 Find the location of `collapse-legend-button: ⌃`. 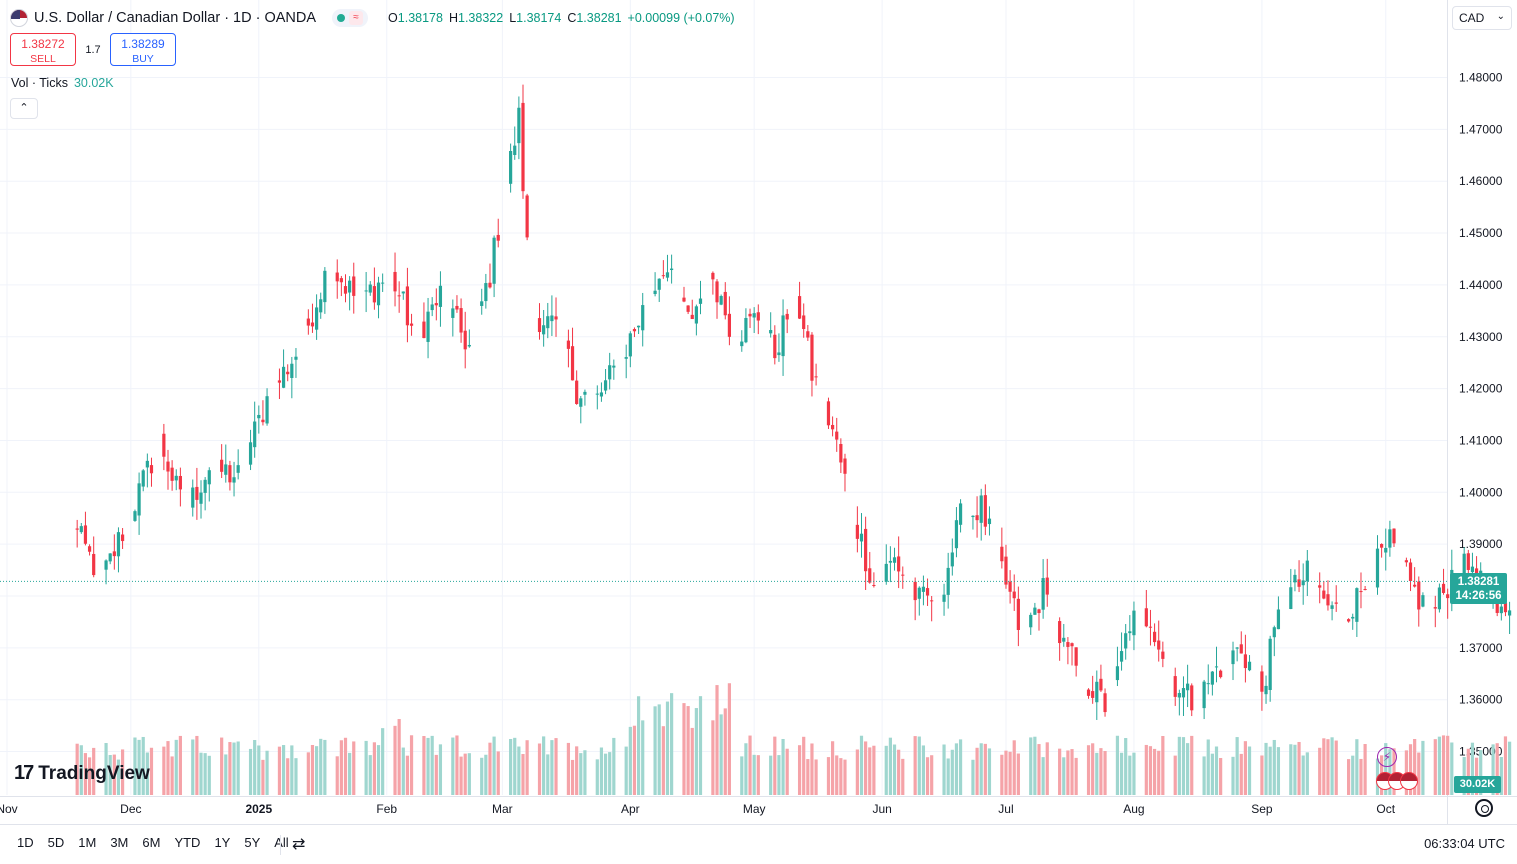

collapse-legend-button: ⌃ is located at coordinates (24, 108).